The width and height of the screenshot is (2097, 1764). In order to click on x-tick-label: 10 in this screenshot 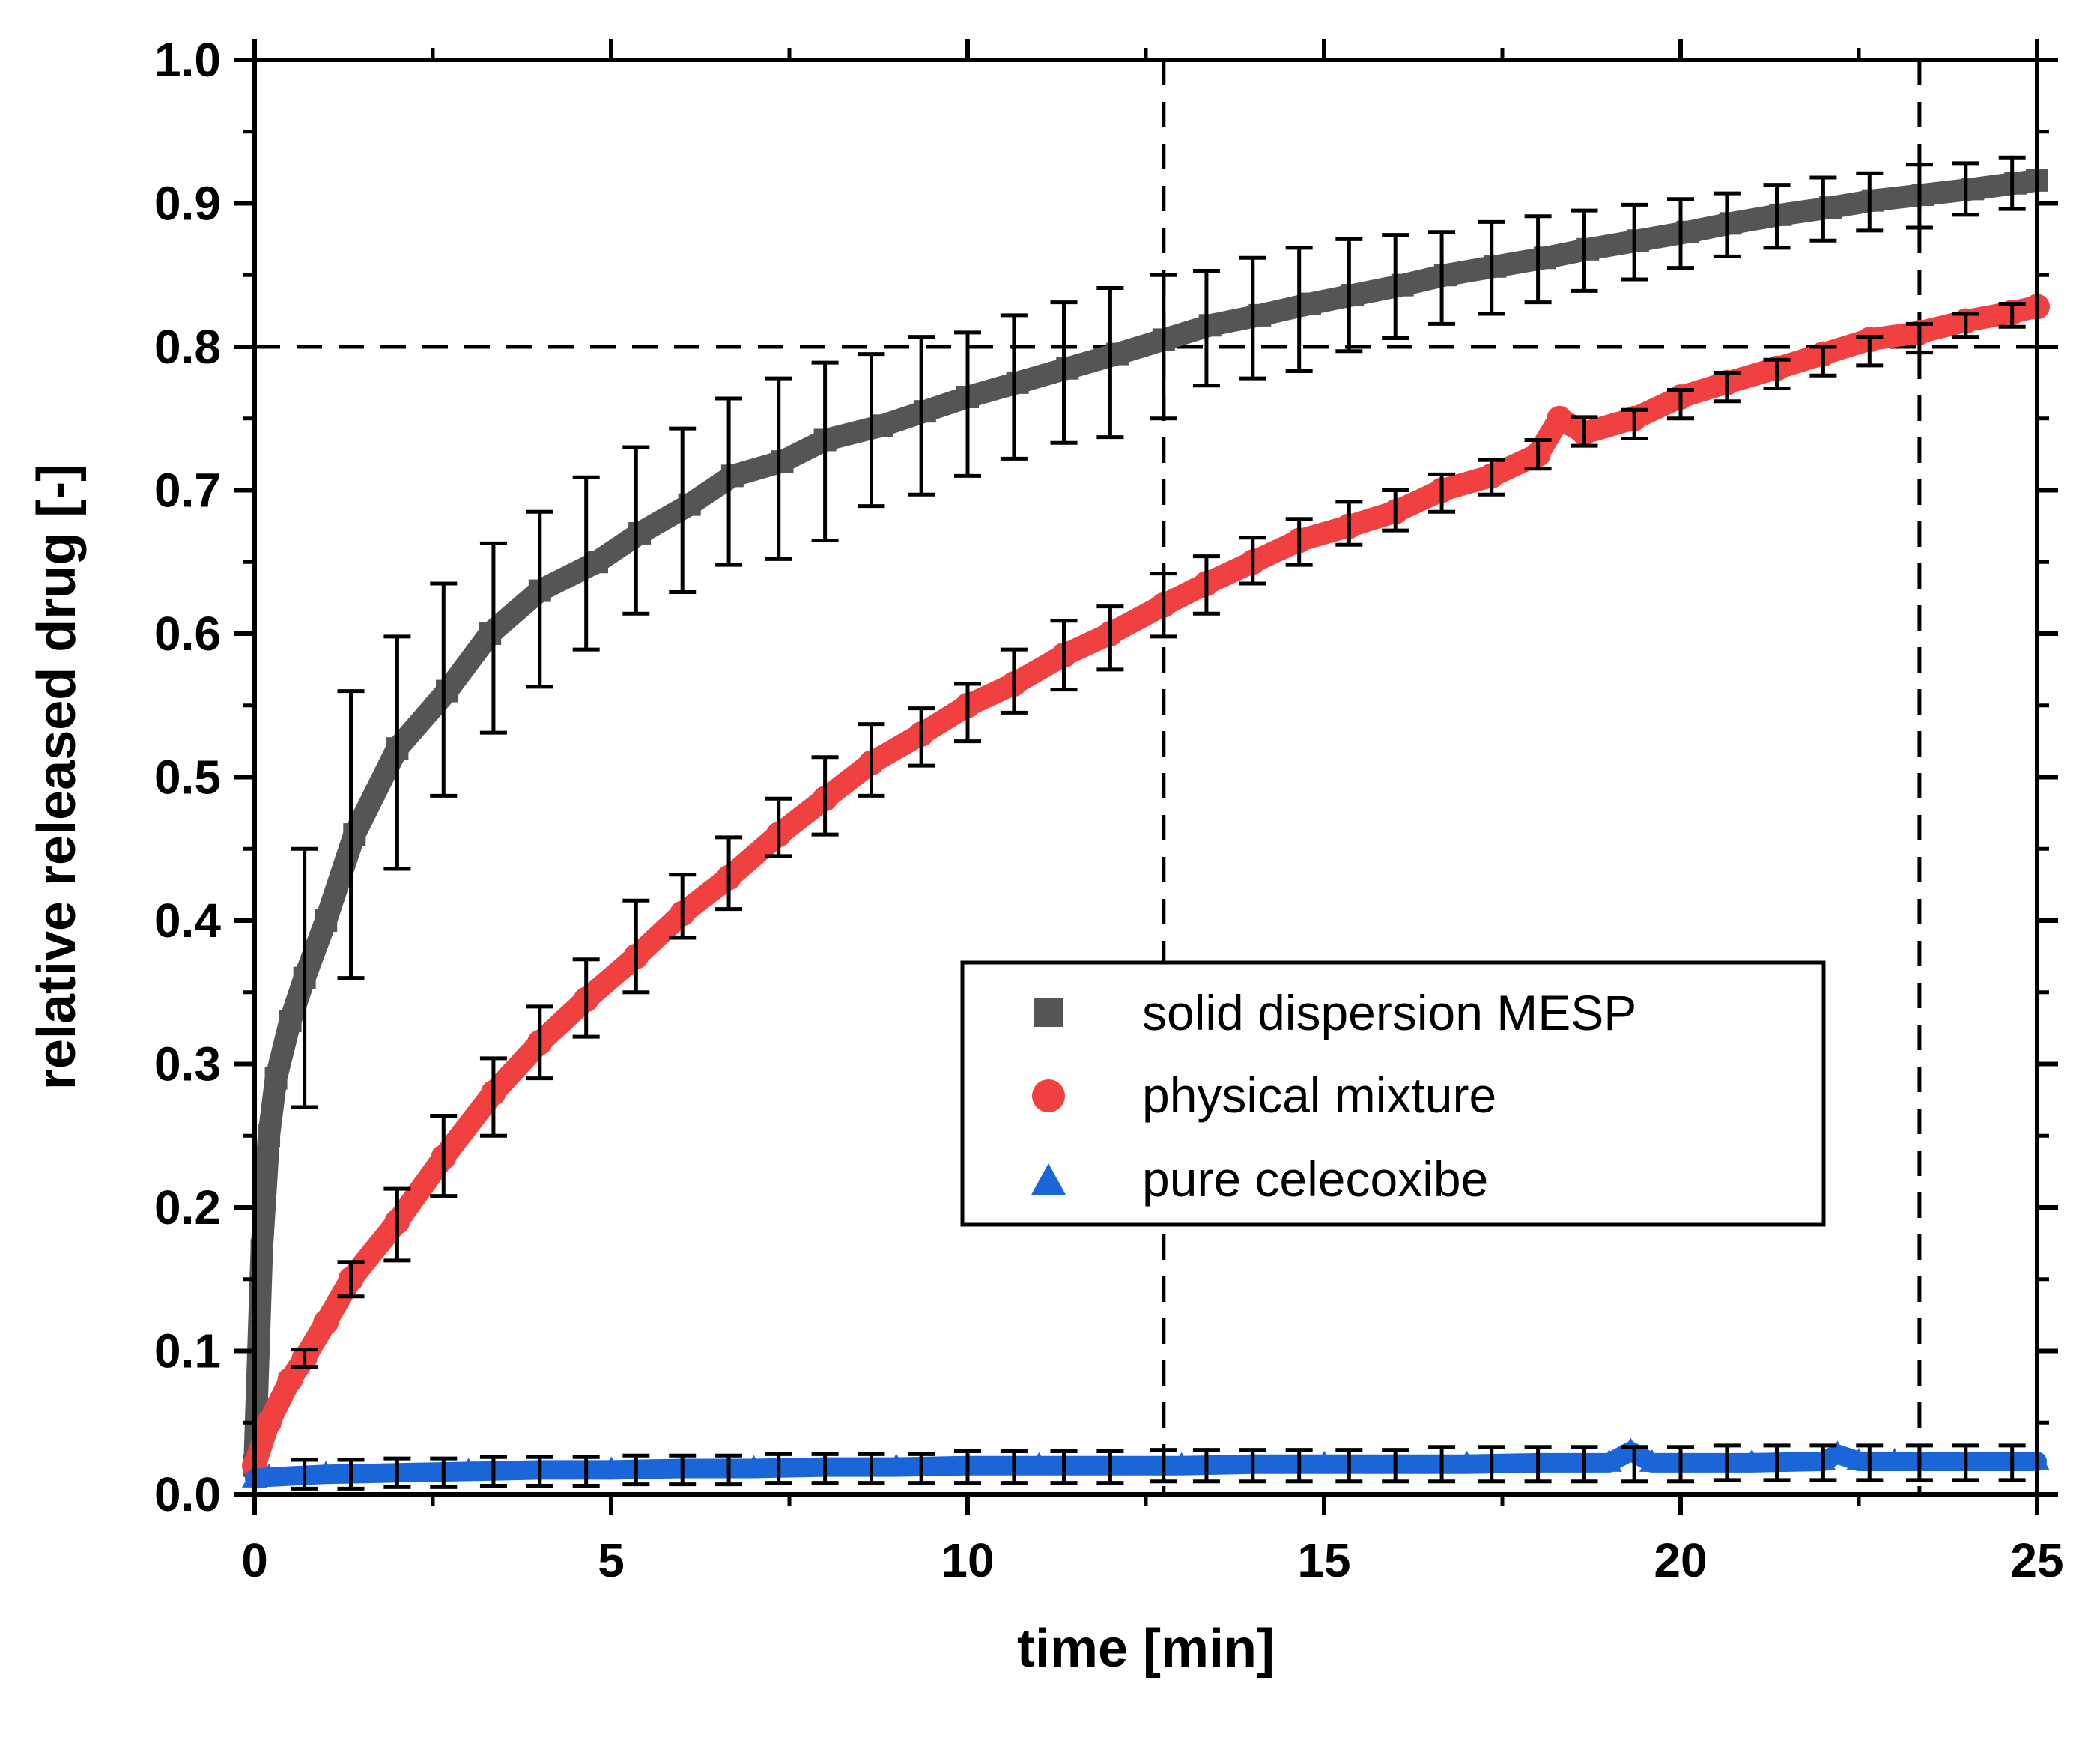, I will do `click(968, 1560)`.